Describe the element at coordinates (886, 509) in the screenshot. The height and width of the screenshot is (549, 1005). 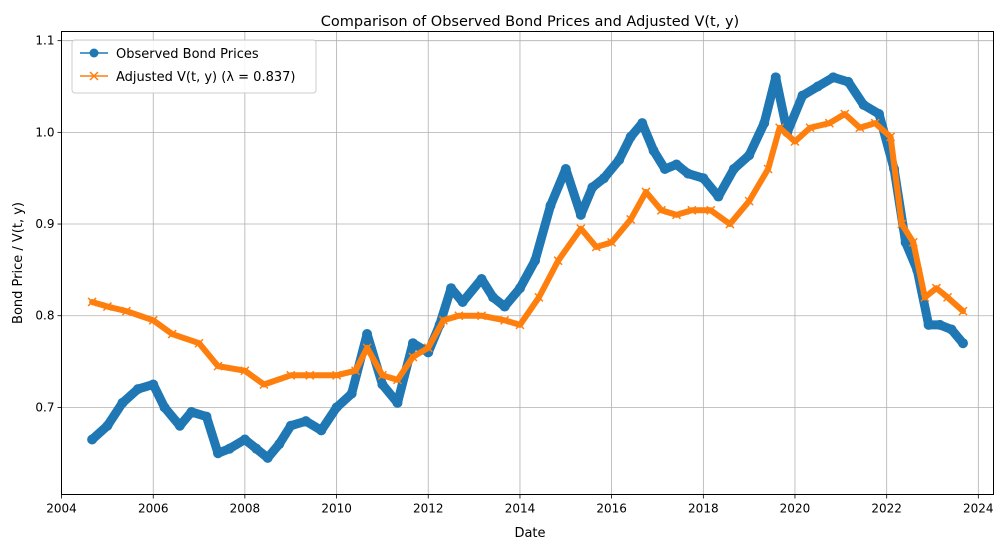
I see `x-tick-label: 2022` at that location.